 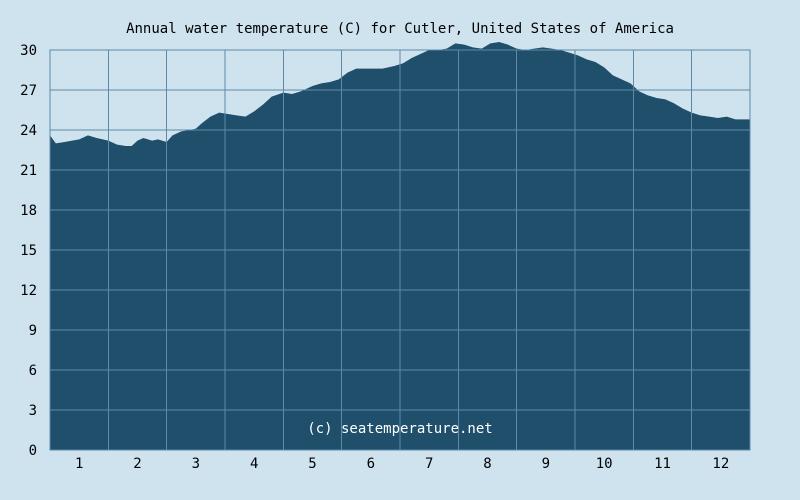 What do you see at coordinates (546, 464) in the screenshot?
I see `x-tick-label: 9` at bounding box center [546, 464].